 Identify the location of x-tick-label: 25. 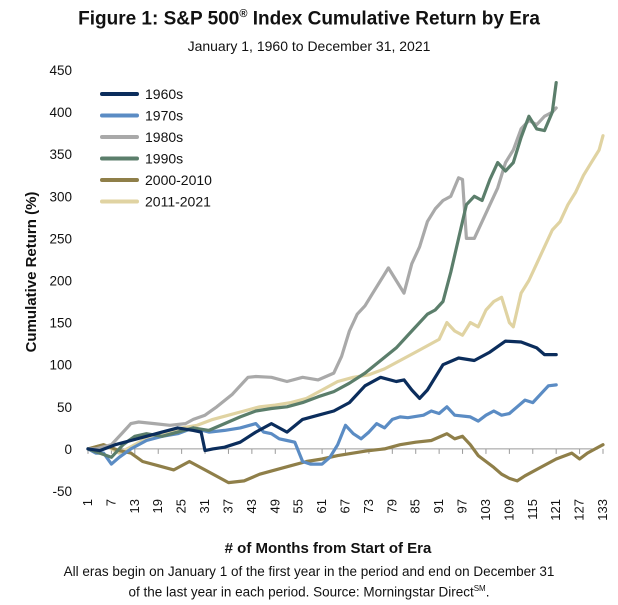
(181, 506).